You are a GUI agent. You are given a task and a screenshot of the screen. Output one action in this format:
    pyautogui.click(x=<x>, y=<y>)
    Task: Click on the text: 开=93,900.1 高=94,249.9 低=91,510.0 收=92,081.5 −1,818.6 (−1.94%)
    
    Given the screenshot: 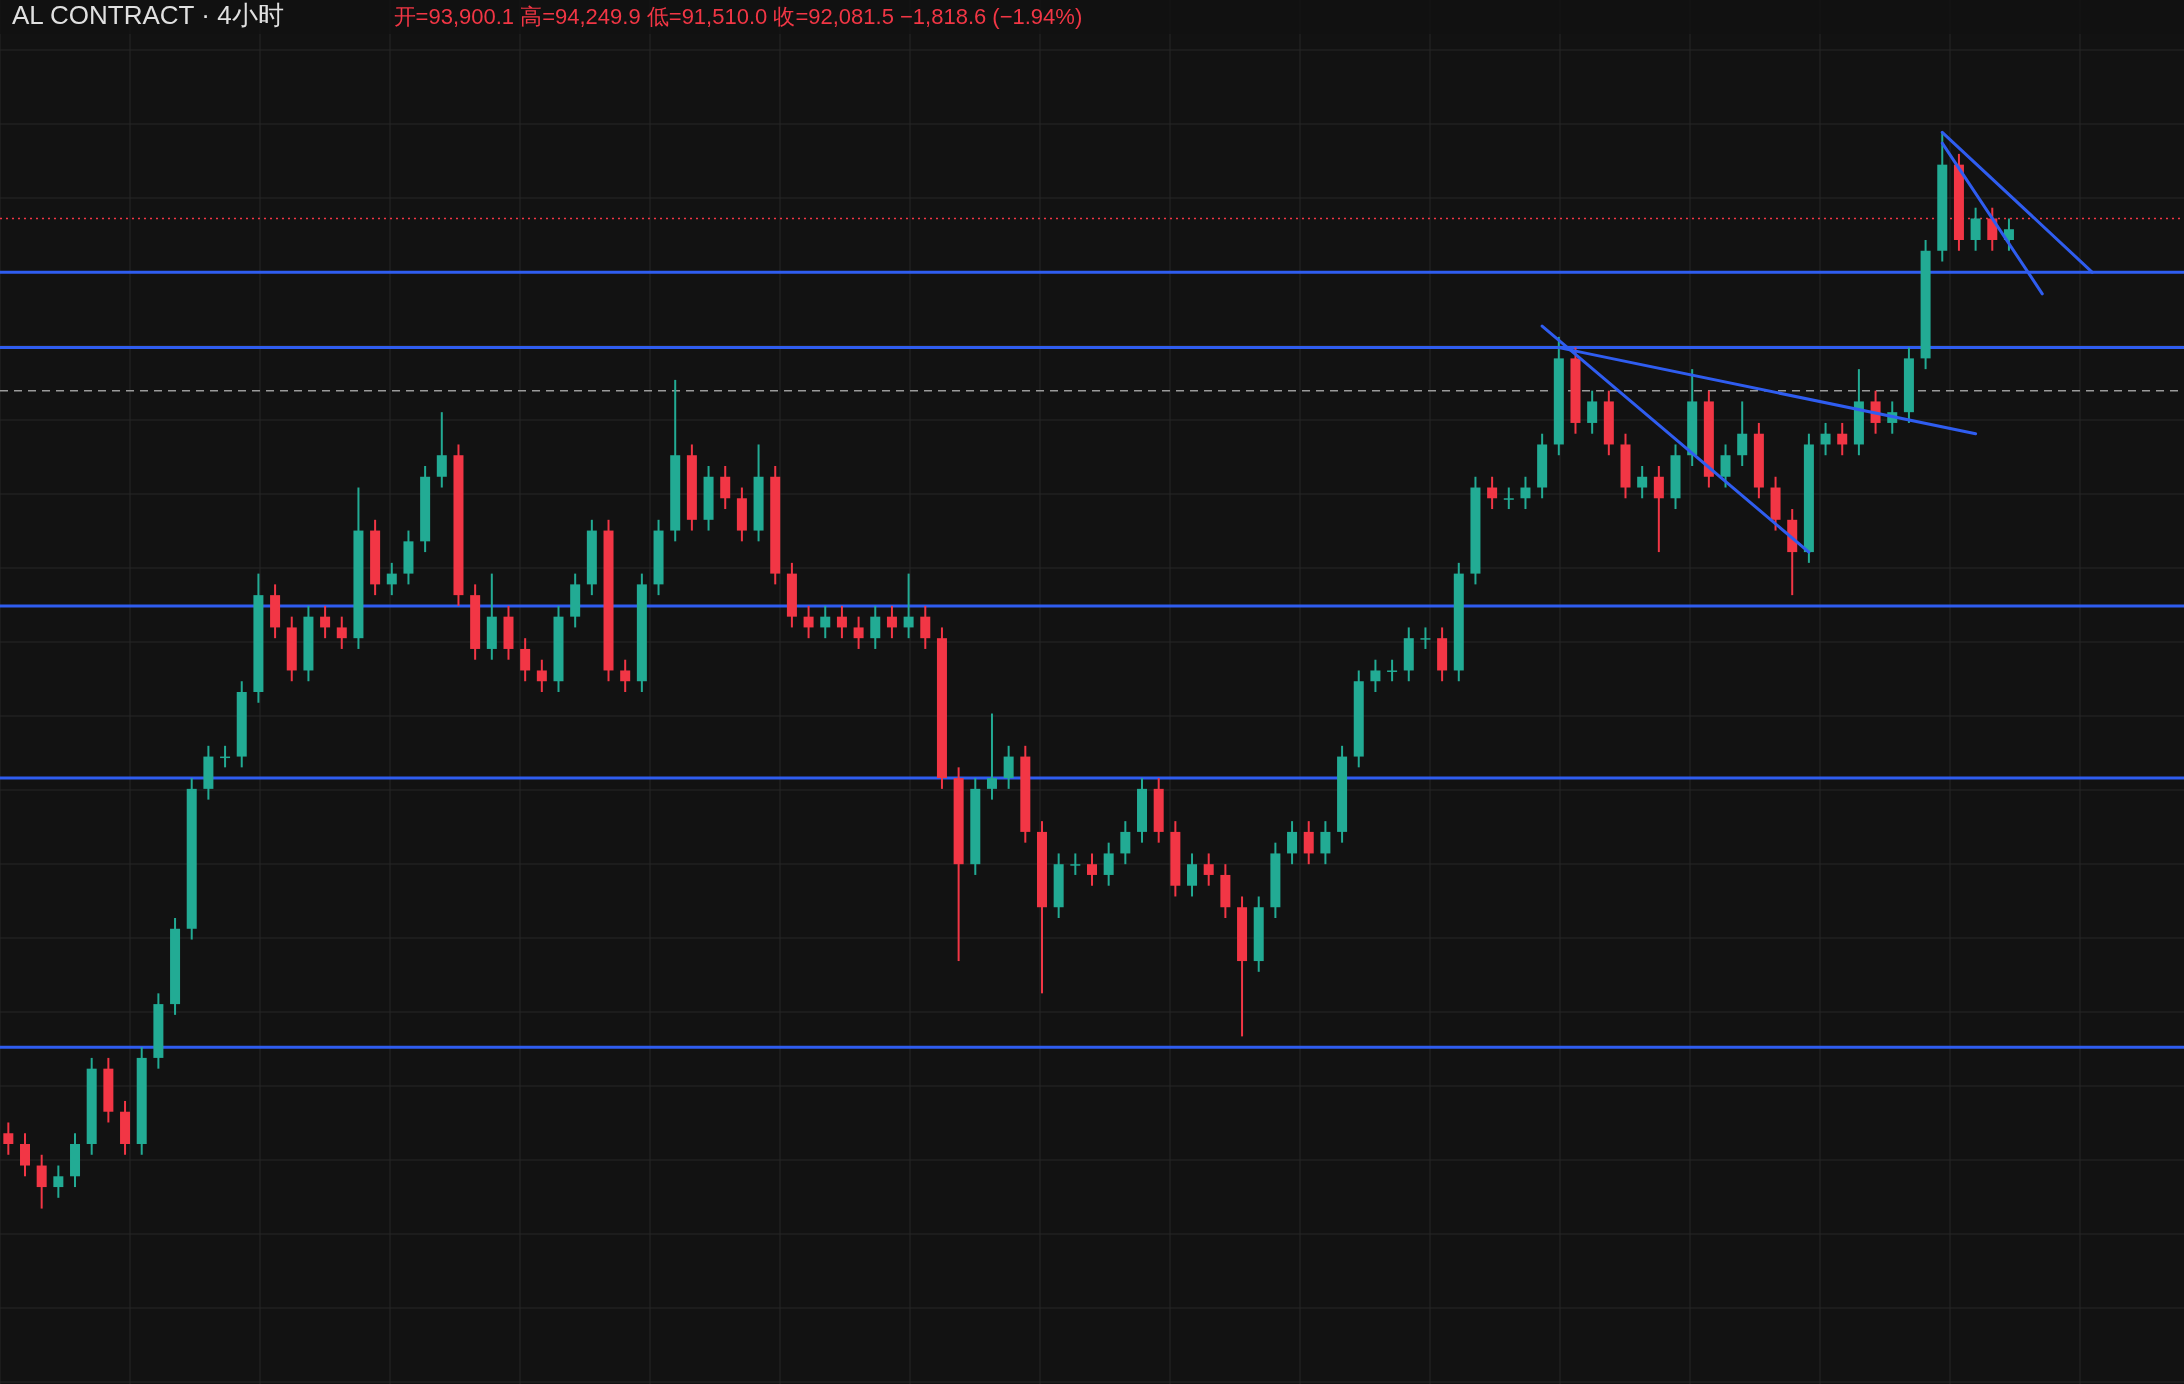 What is the action you would take?
    pyautogui.click(x=738, y=16)
    